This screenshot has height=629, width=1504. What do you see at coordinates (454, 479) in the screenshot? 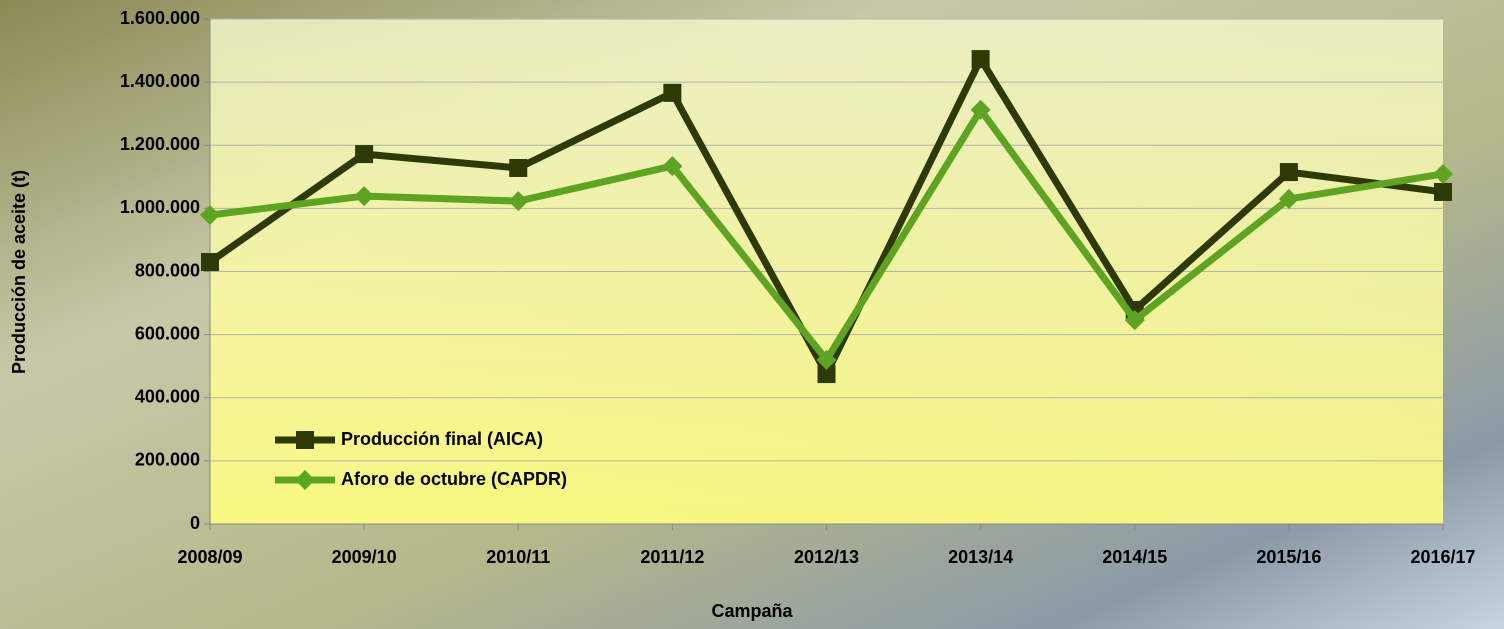
I see `legend-label: Aforo de octubre (CAPDR)` at bounding box center [454, 479].